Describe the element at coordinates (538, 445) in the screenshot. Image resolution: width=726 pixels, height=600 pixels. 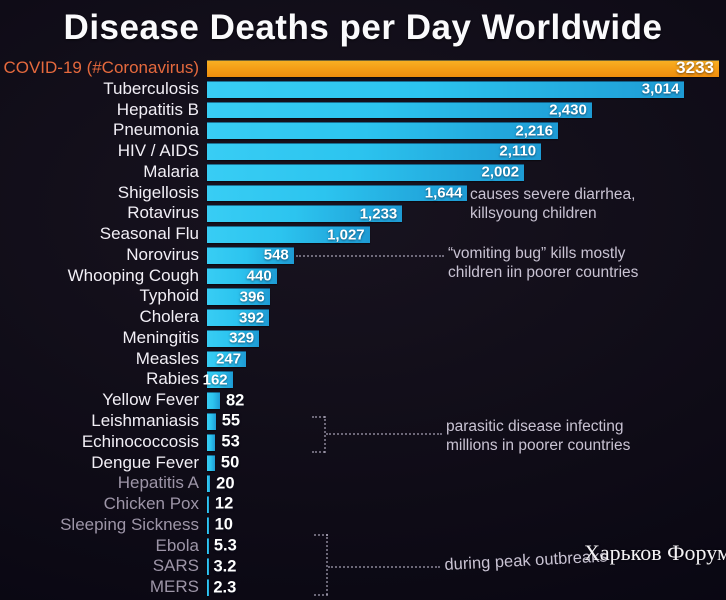
I see `annotation-line: millions in poorer countries` at that location.